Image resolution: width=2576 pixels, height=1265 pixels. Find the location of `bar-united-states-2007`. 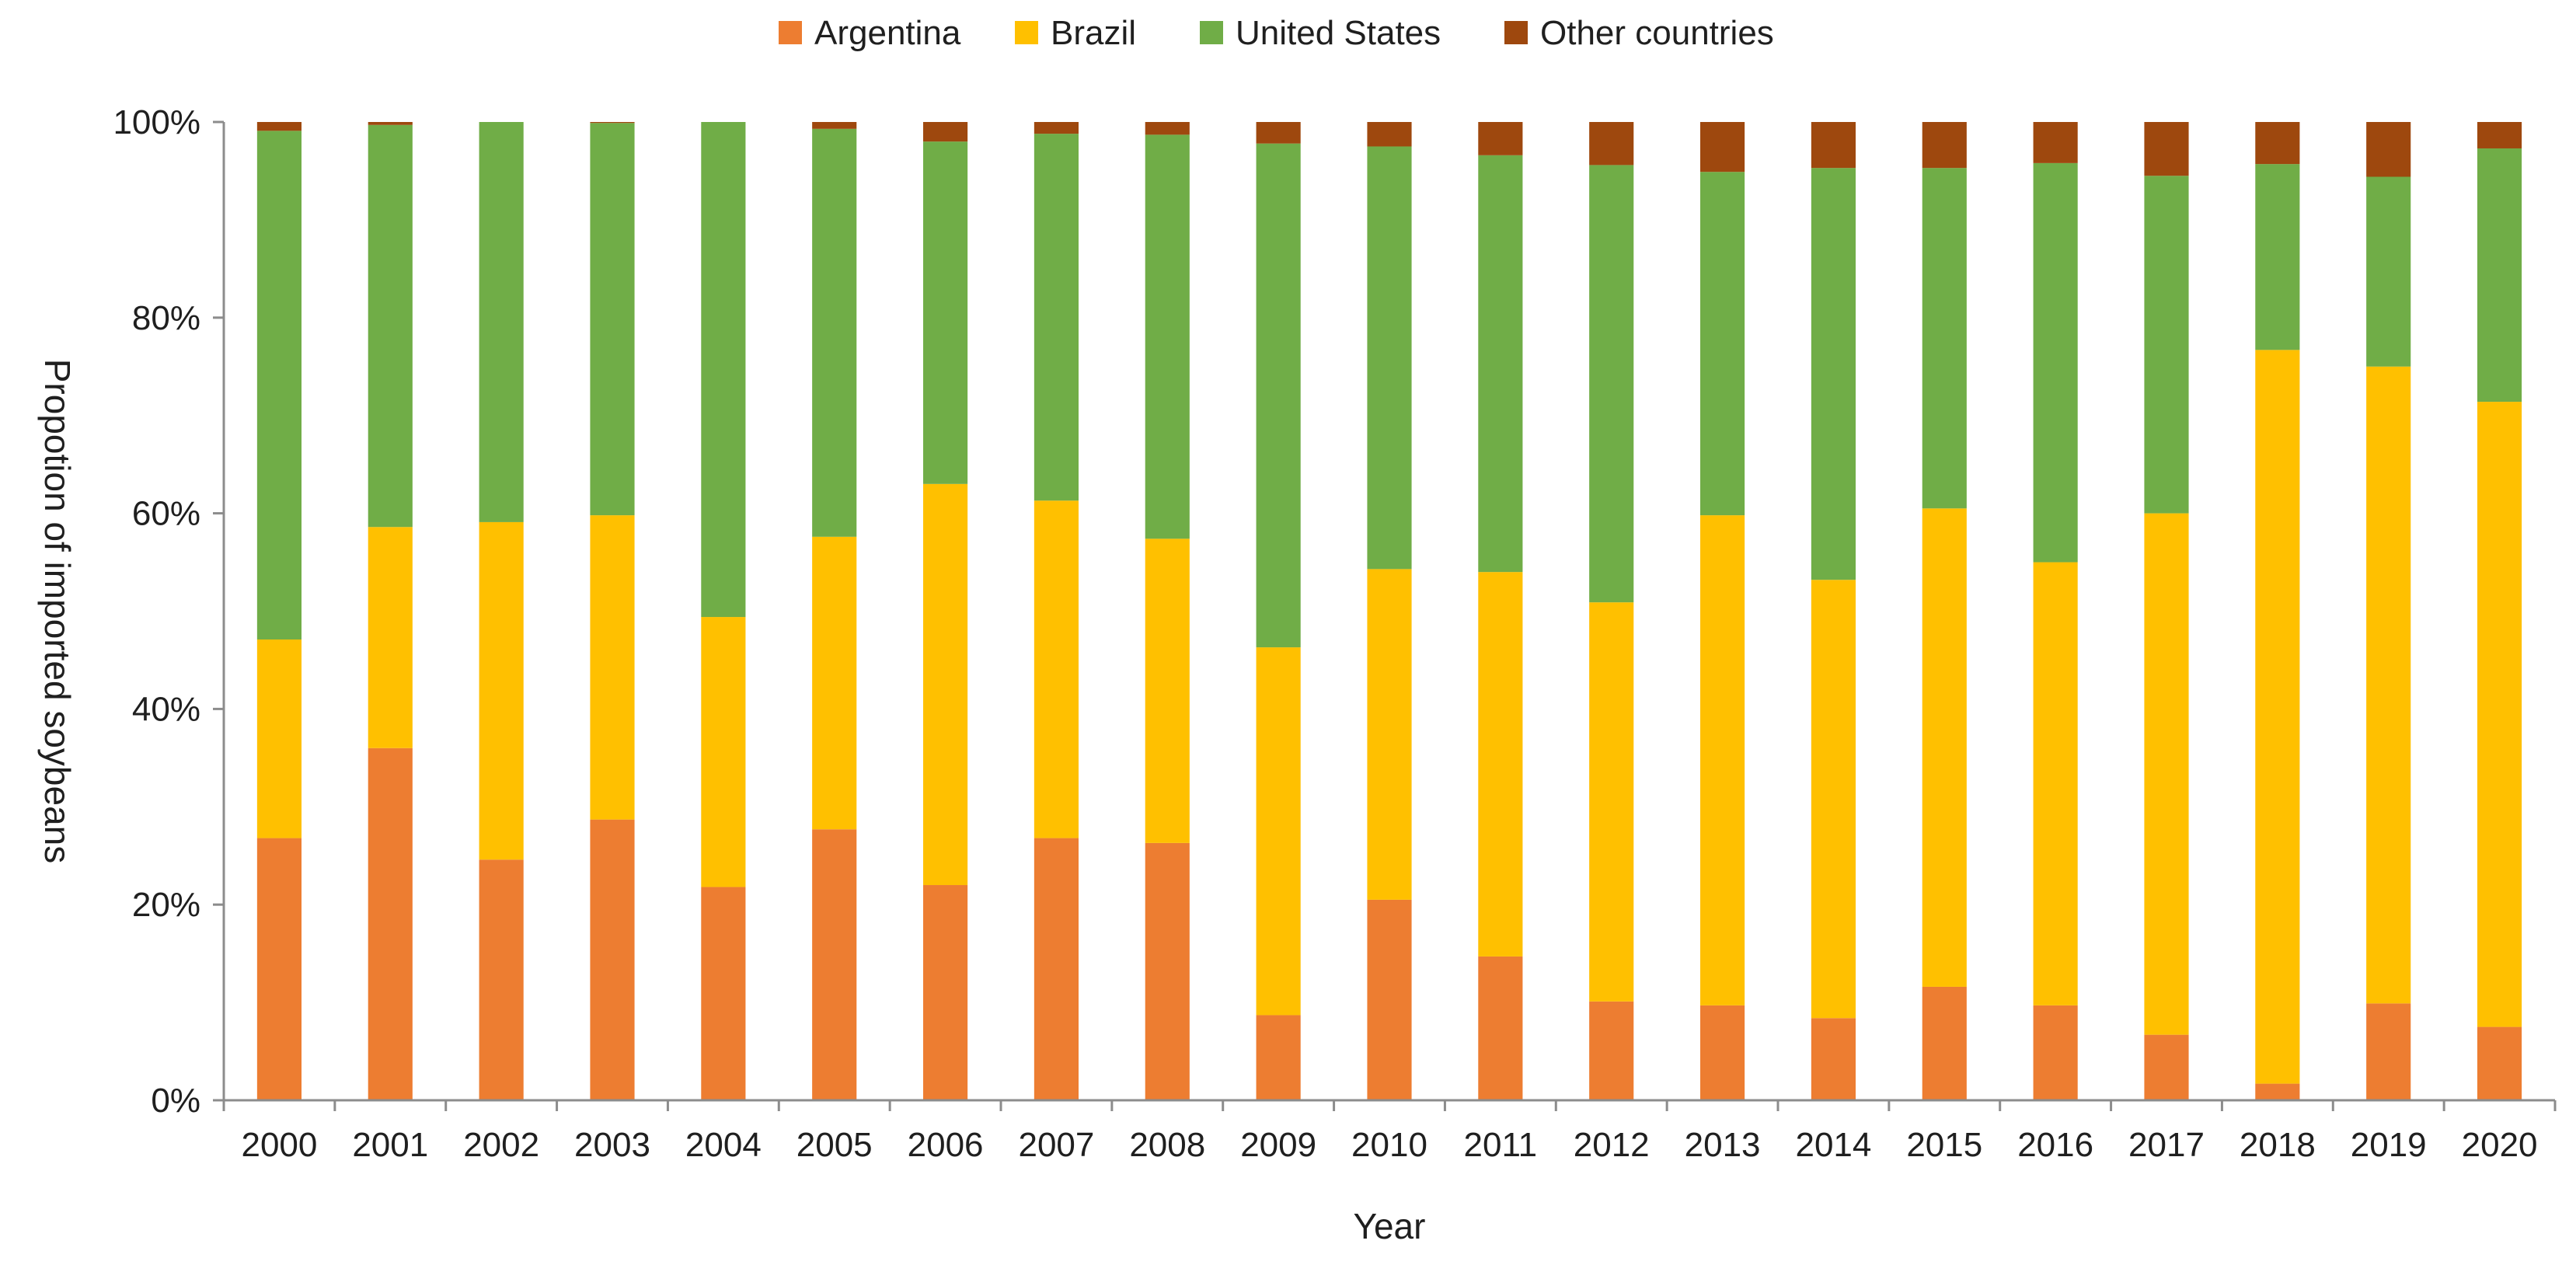

bar-united-states-2007 is located at coordinates (1056, 317).